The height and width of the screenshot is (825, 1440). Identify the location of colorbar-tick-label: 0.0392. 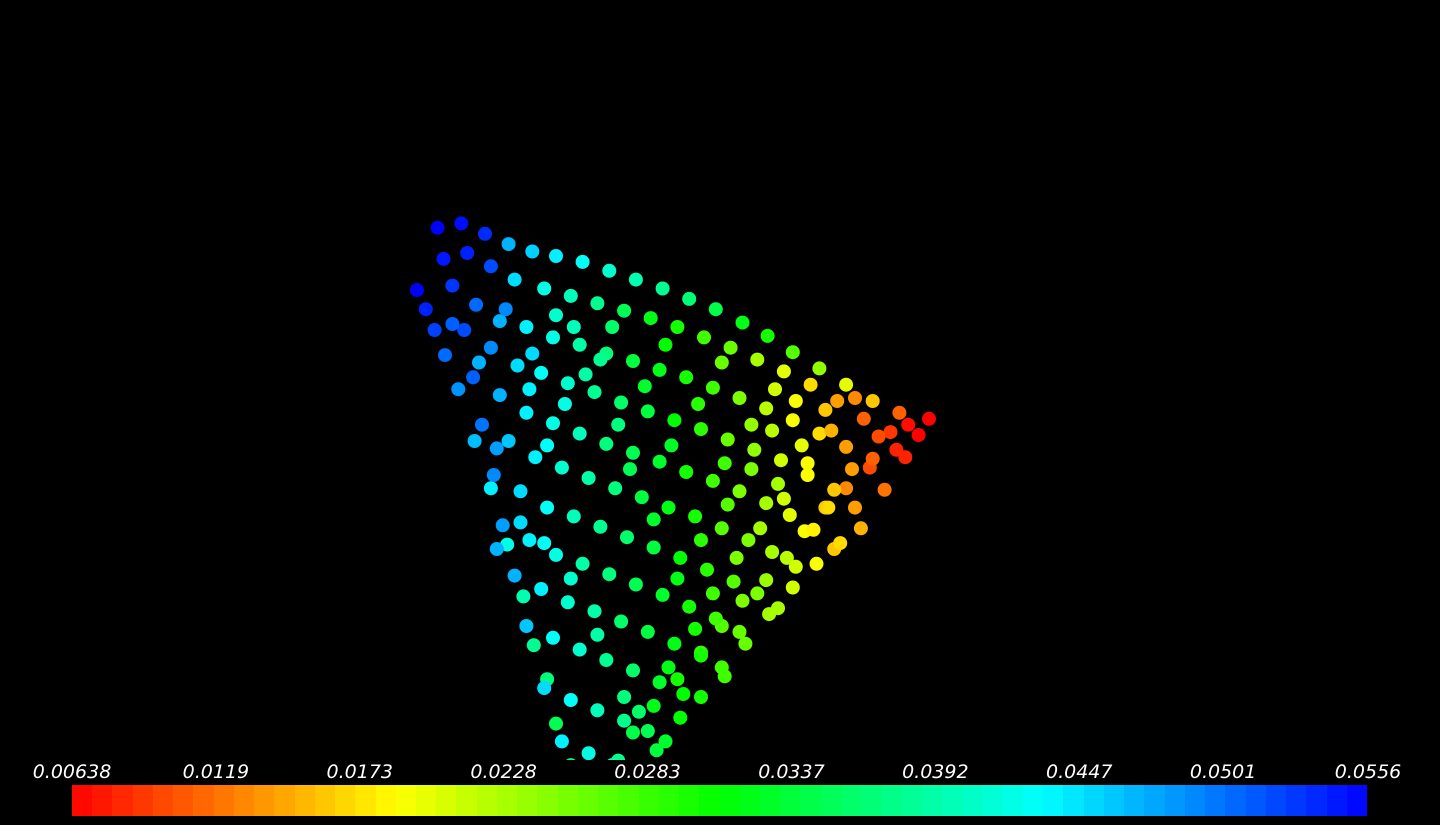
(935, 772).